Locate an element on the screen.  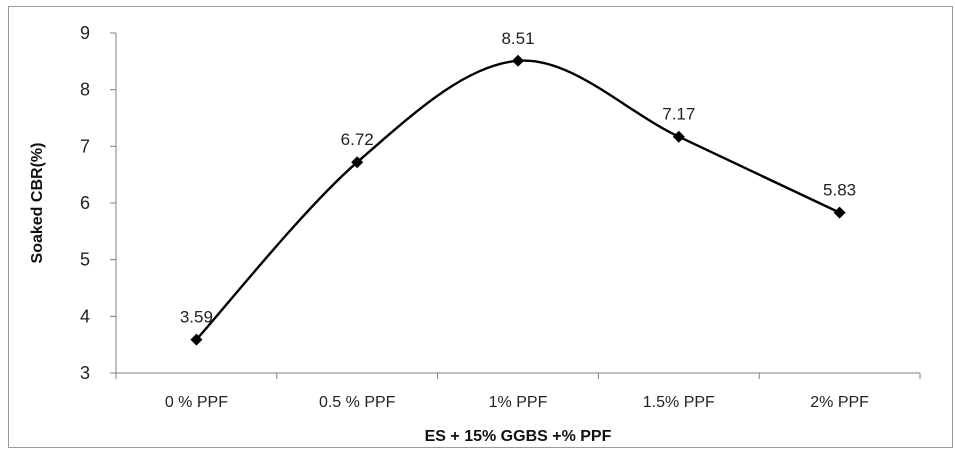
x-axis-title: ES + 15% GGBS +% PPF is located at coordinates (518, 436).